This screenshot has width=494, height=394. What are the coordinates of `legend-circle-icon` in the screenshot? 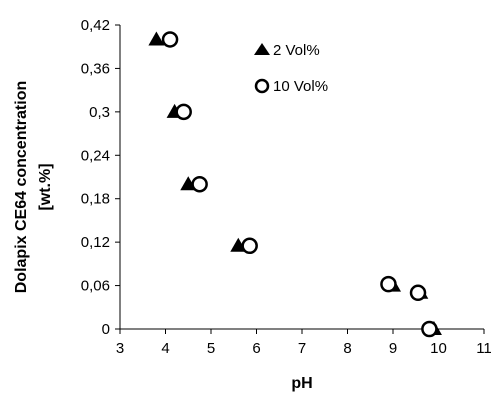 It's located at (262, 86).